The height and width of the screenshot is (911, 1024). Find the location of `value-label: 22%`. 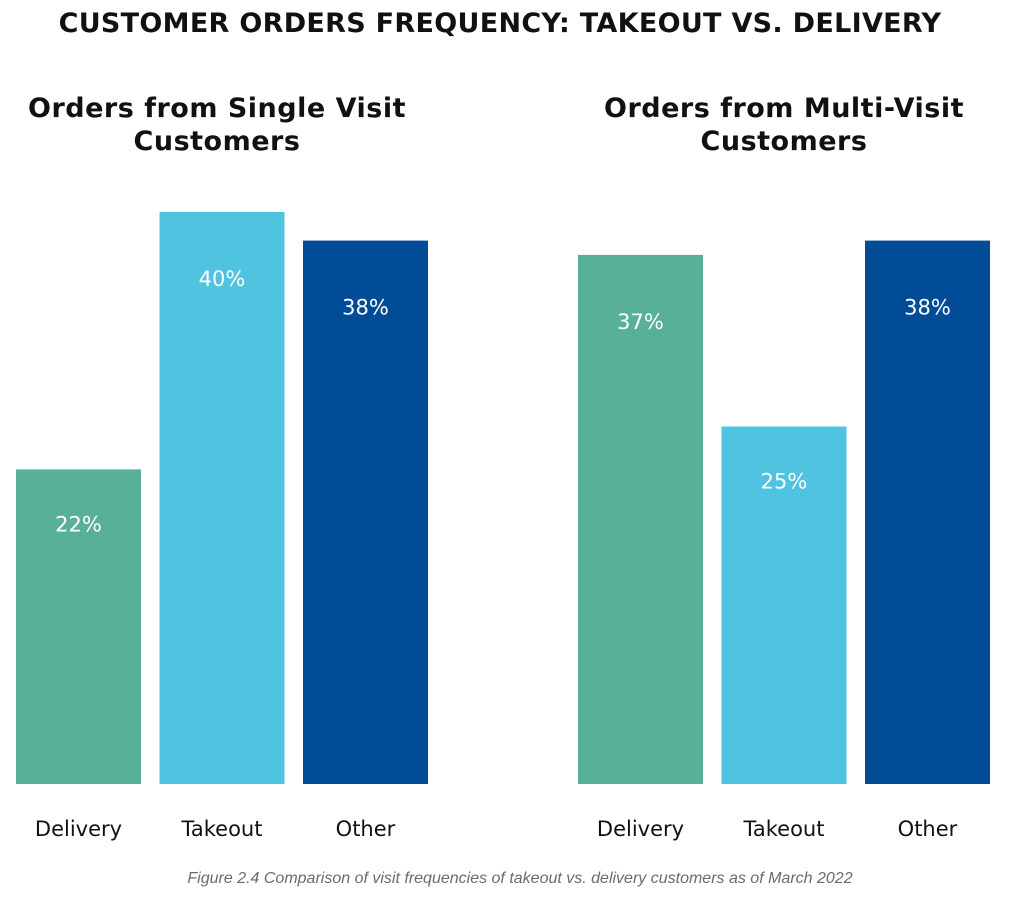

value-label: 22% is located at coordinates (78, 524).